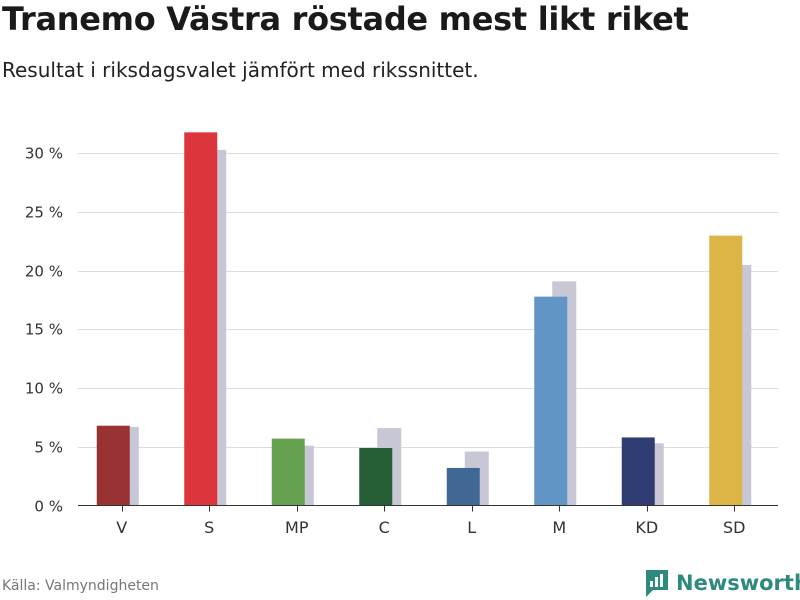  I want to click on x-tick-label: MP, so click(297, 527).